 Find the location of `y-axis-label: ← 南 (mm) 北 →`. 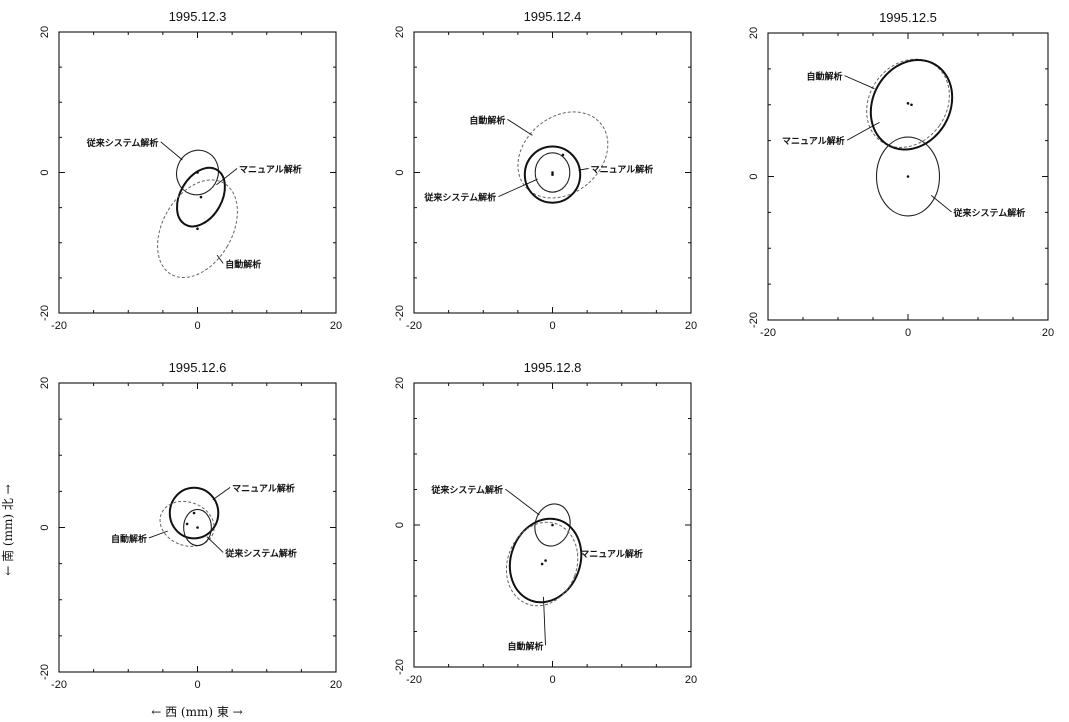

y-axis-label: ← 南 (mm) 北 → is located at coordinates (7, 530).